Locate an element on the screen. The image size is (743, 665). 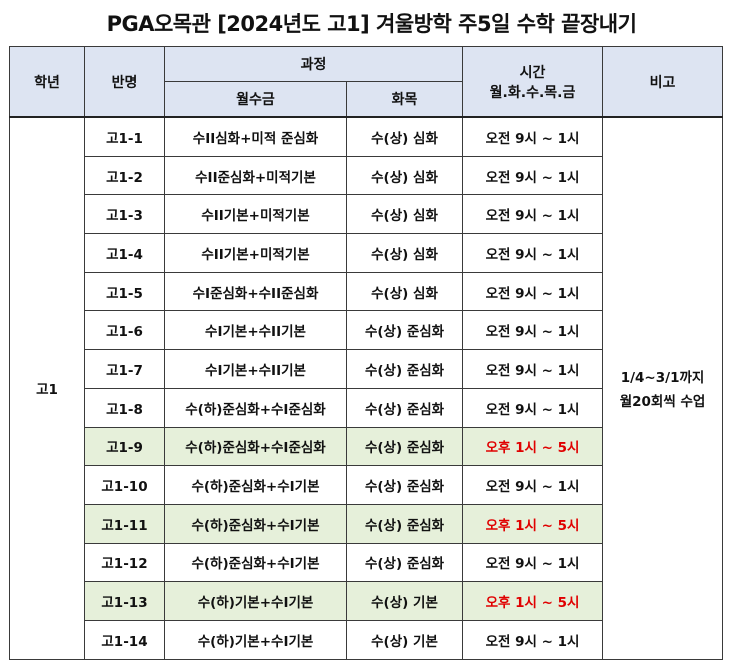
header-time-line2: 월.화.수.목.금 is located at coordinates (532, 92).